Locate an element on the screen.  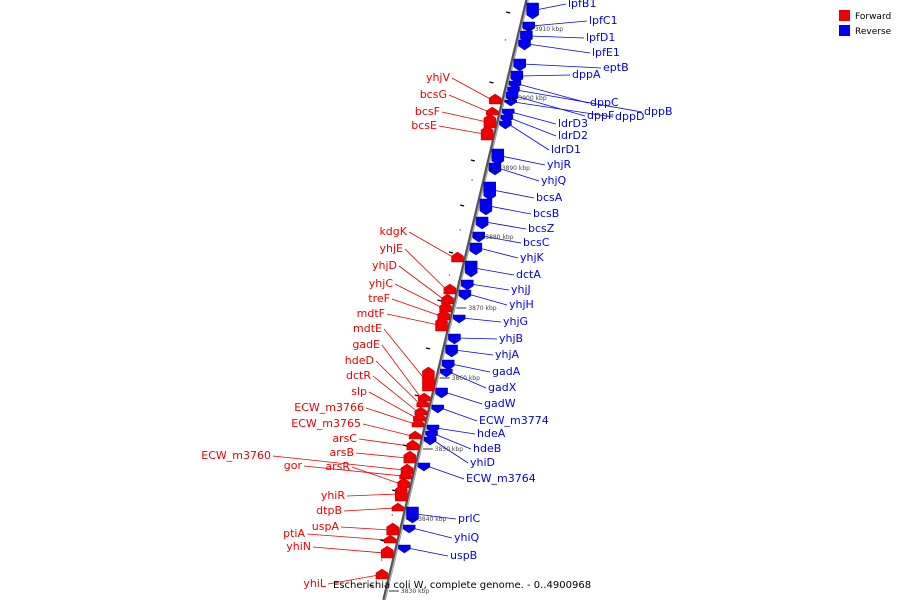
tick-label: 3860 kbp is located at coordinates (466, 378).